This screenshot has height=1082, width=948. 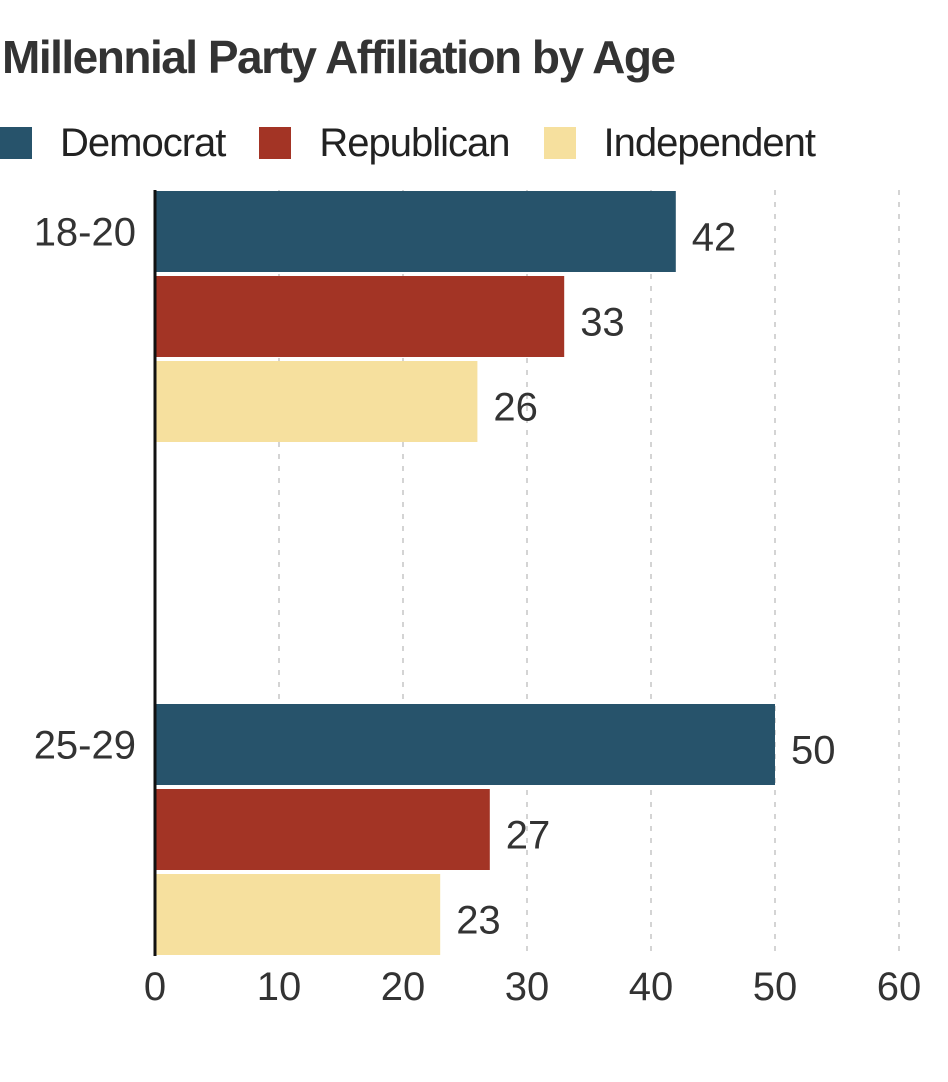 What do you see at coordinates (85, 233) in the screenshot?
I see `category-label: 18-20` at bounding box center [85, 233].